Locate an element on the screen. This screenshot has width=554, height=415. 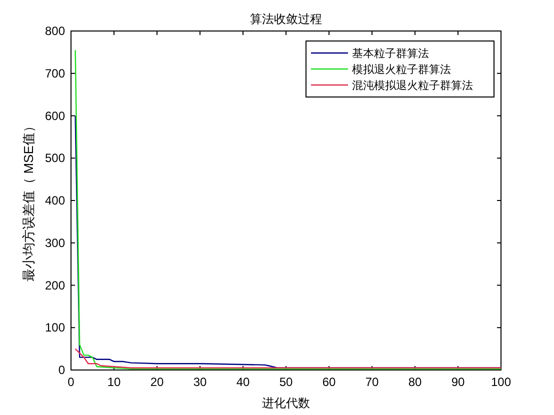
x-tick-label: 10 is located at coordinates (114, 382).